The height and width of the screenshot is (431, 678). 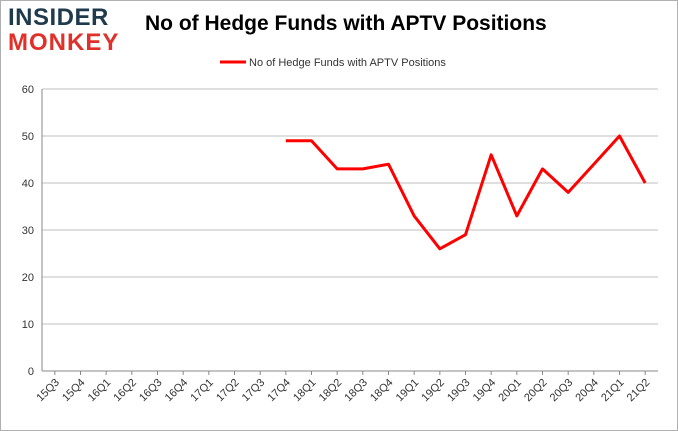 I want to click on x-tick-label: 16Q4, so click(x=177, y=391).